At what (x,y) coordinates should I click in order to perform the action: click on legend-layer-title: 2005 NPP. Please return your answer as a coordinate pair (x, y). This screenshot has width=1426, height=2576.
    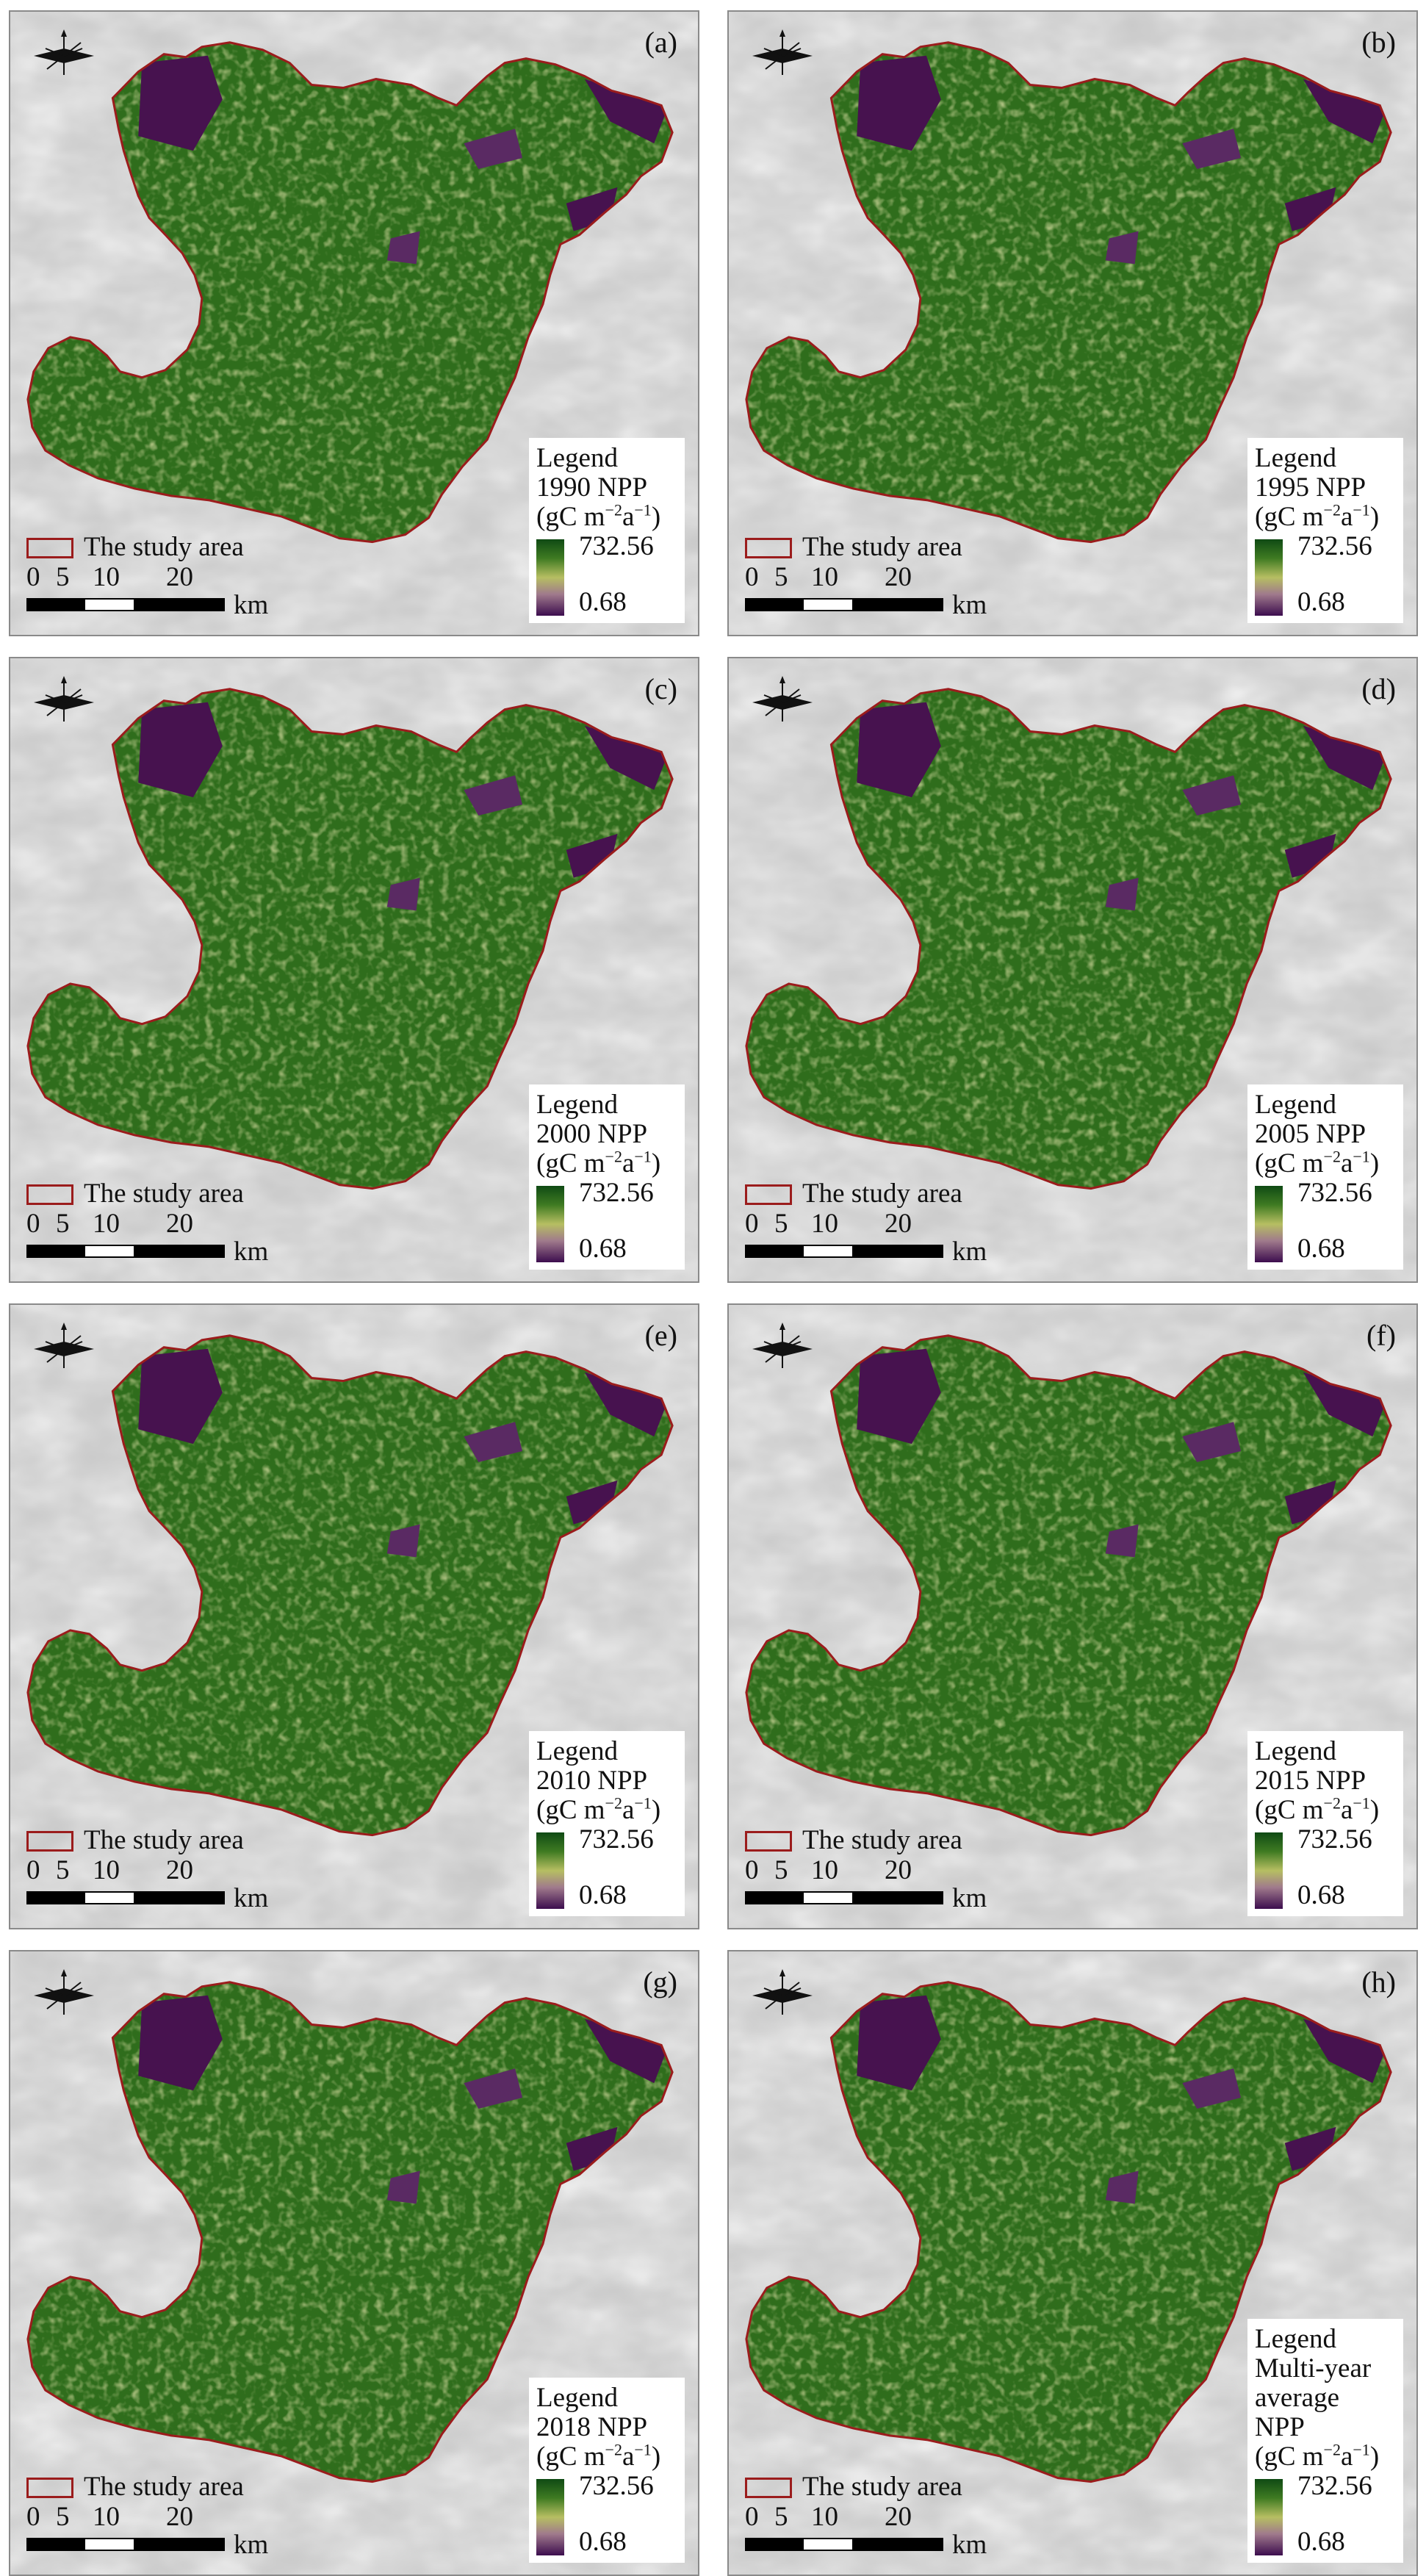
    Looking at the image, I should click on (1310, 1134).